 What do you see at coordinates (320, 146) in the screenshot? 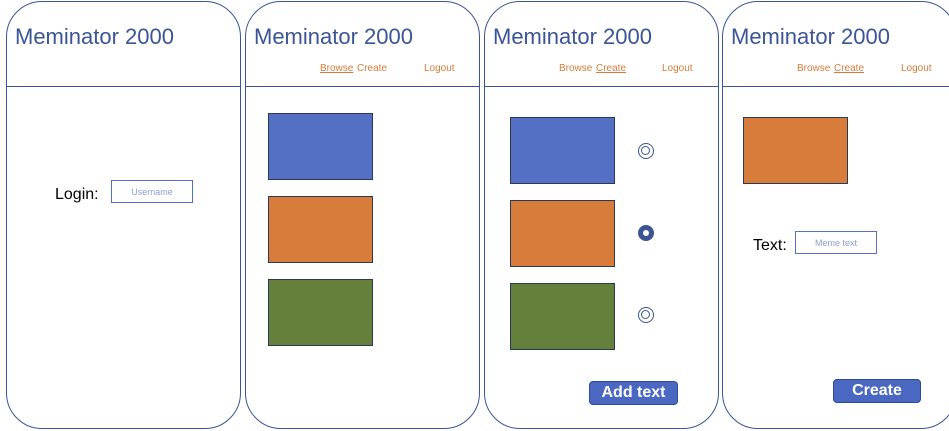
I see `meme-image-blue` at bounding box center [320, 146].